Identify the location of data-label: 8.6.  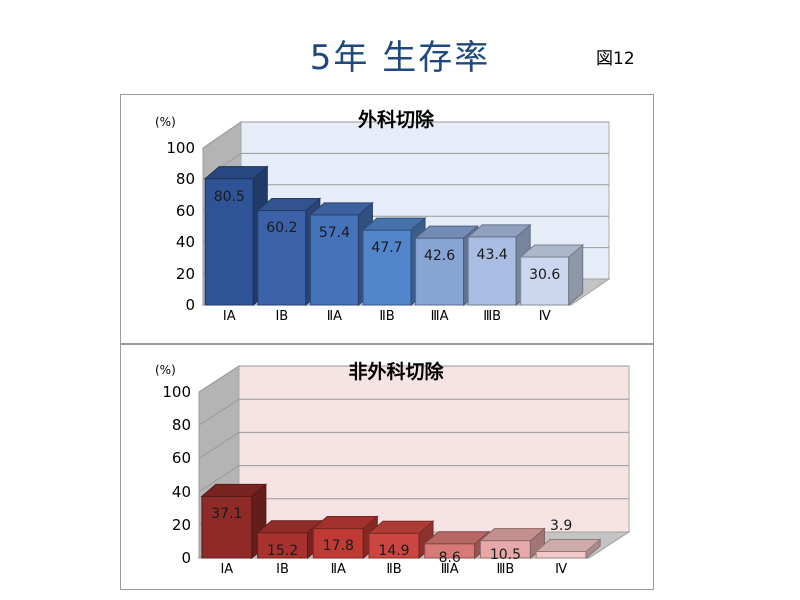
(449, 557).